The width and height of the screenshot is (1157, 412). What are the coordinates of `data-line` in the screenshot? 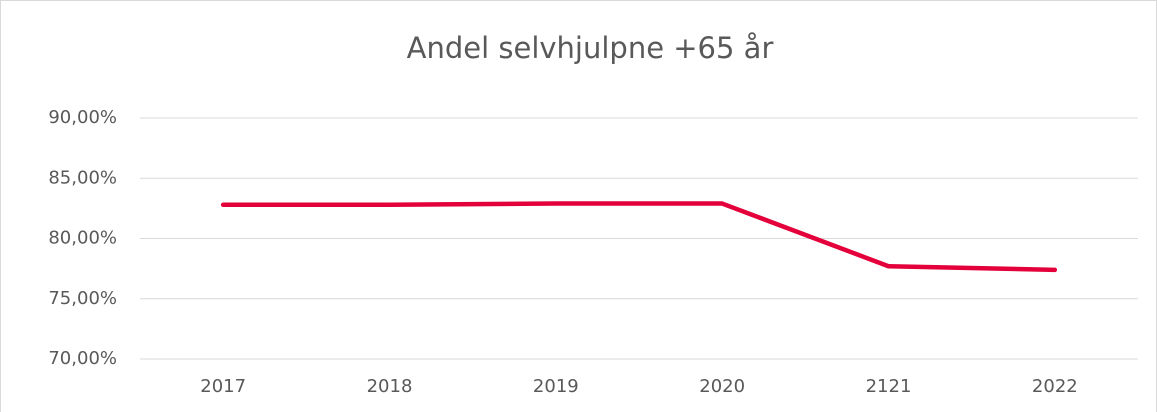 It's located at (639, 237).